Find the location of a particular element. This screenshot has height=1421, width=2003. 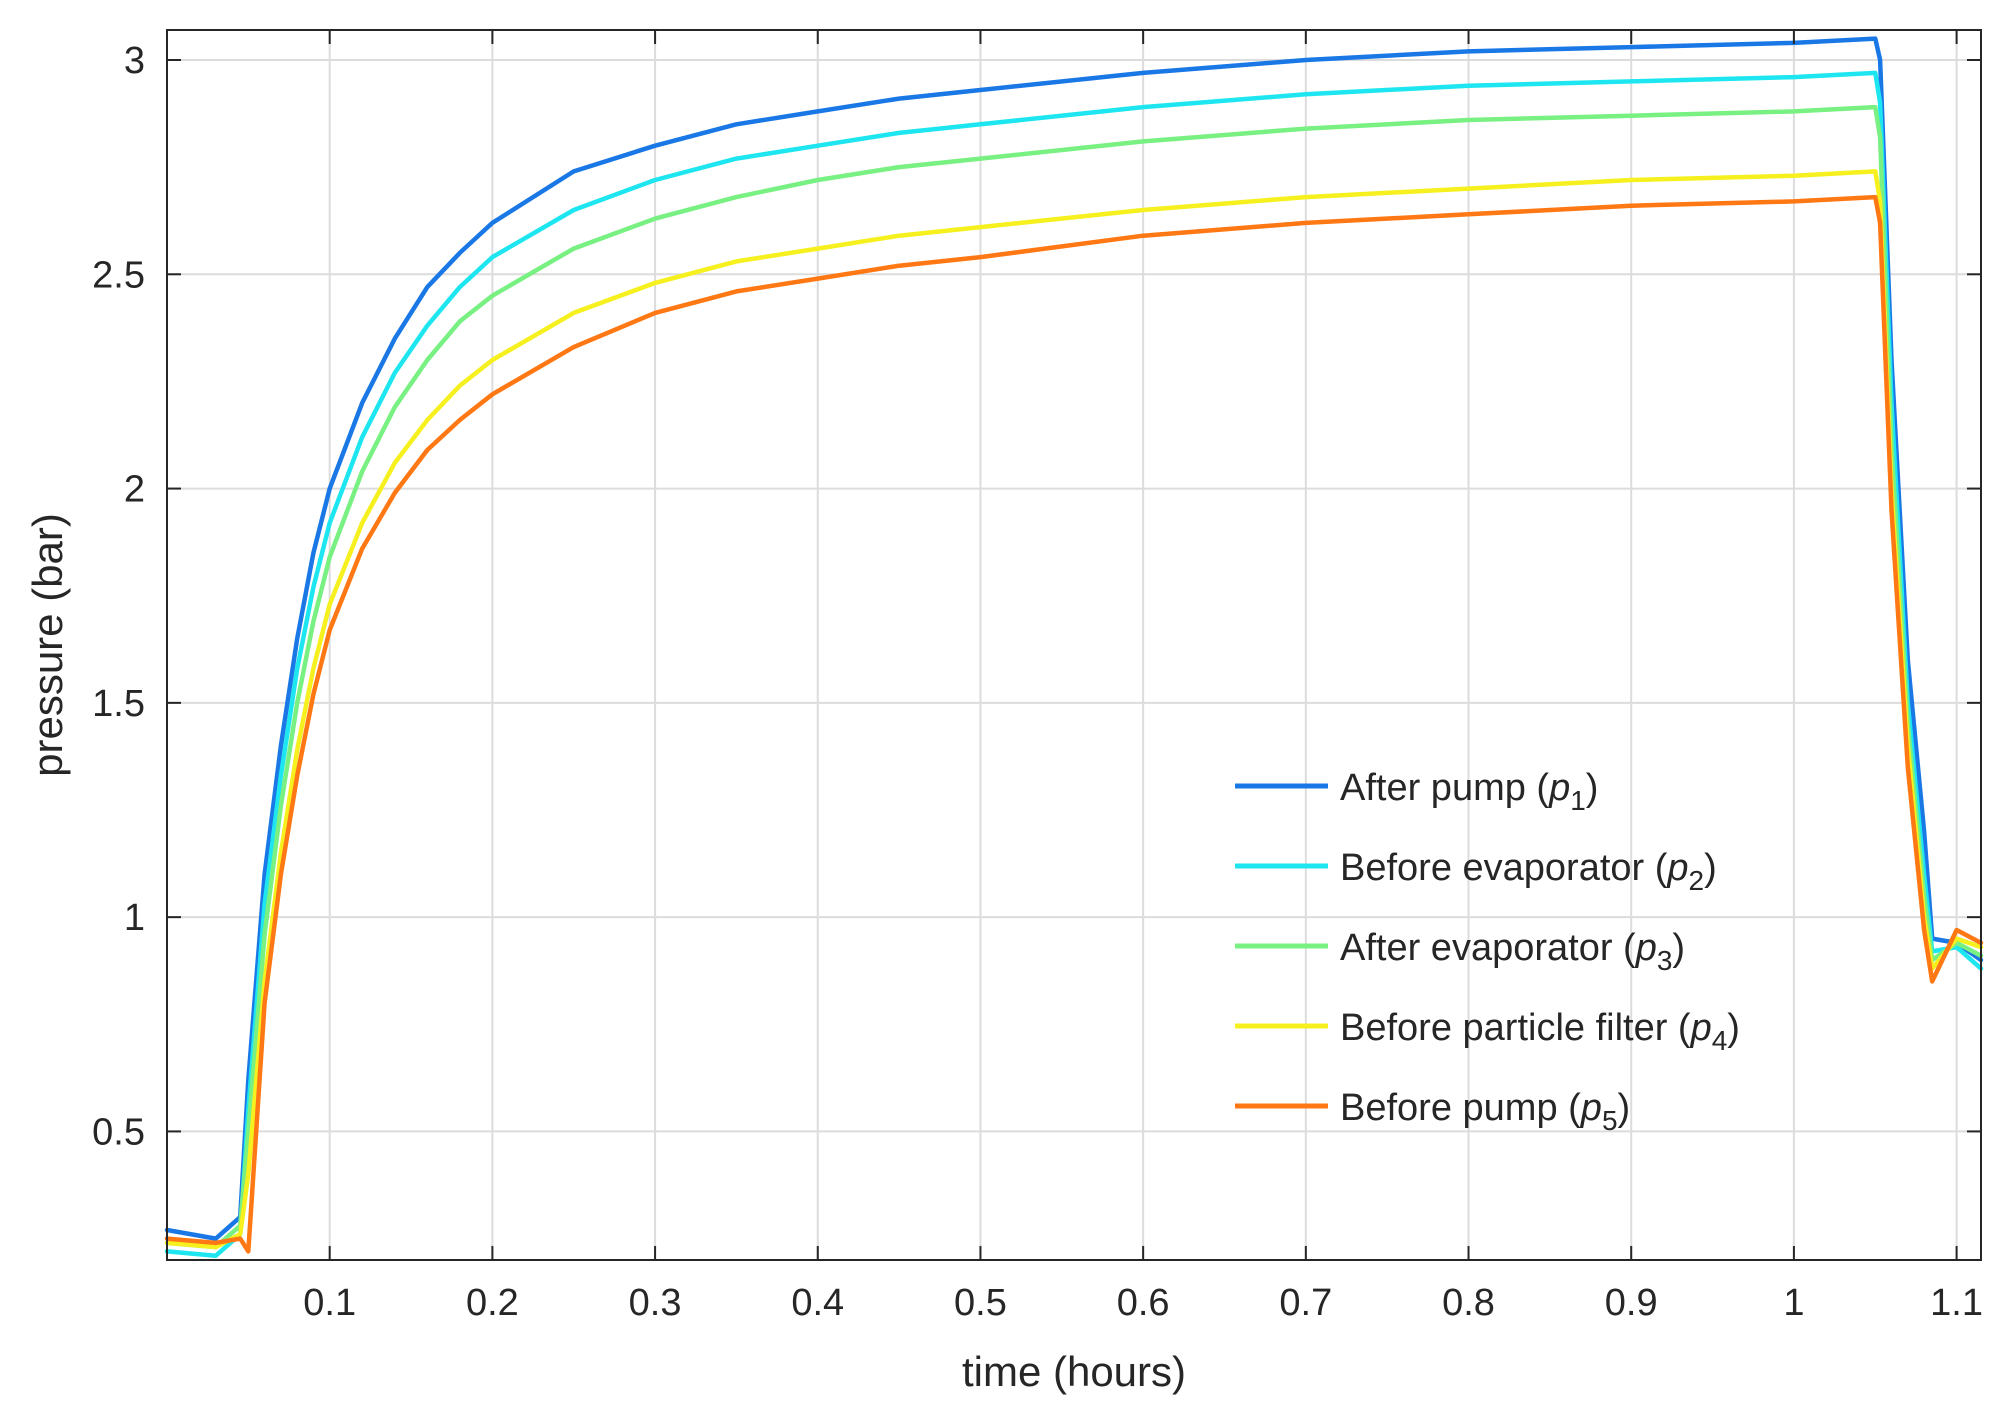

y-tick-label: 1.5 is located at coordinates (118, 704).